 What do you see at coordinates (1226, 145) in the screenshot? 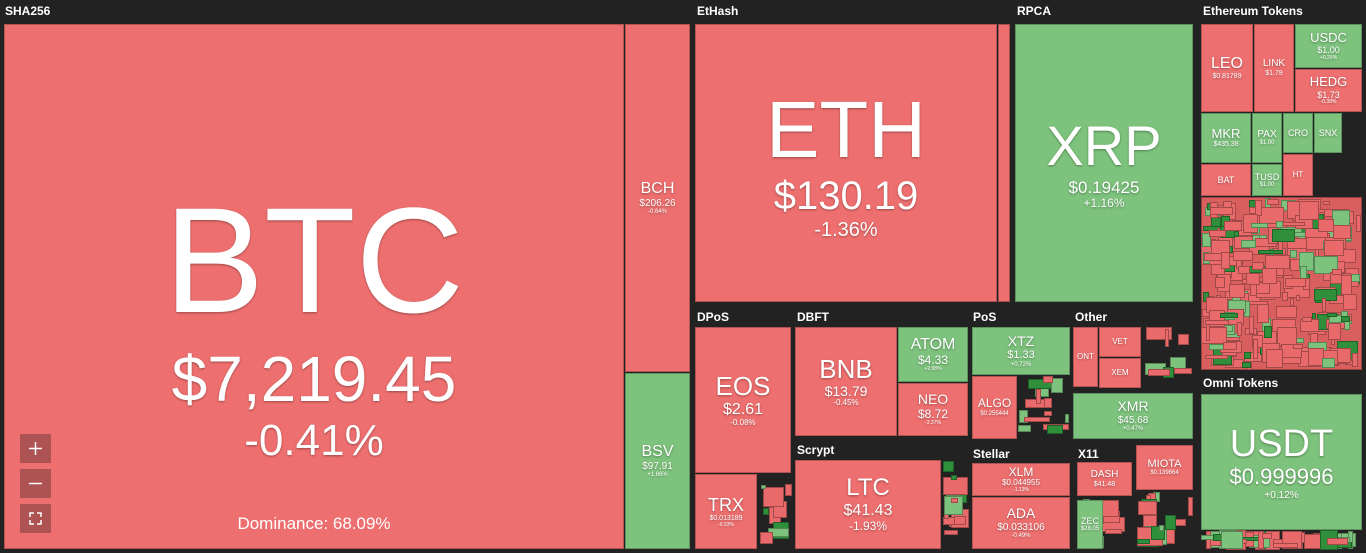
I see `coin-price: $435.38` at bounding box center [1226, 145].